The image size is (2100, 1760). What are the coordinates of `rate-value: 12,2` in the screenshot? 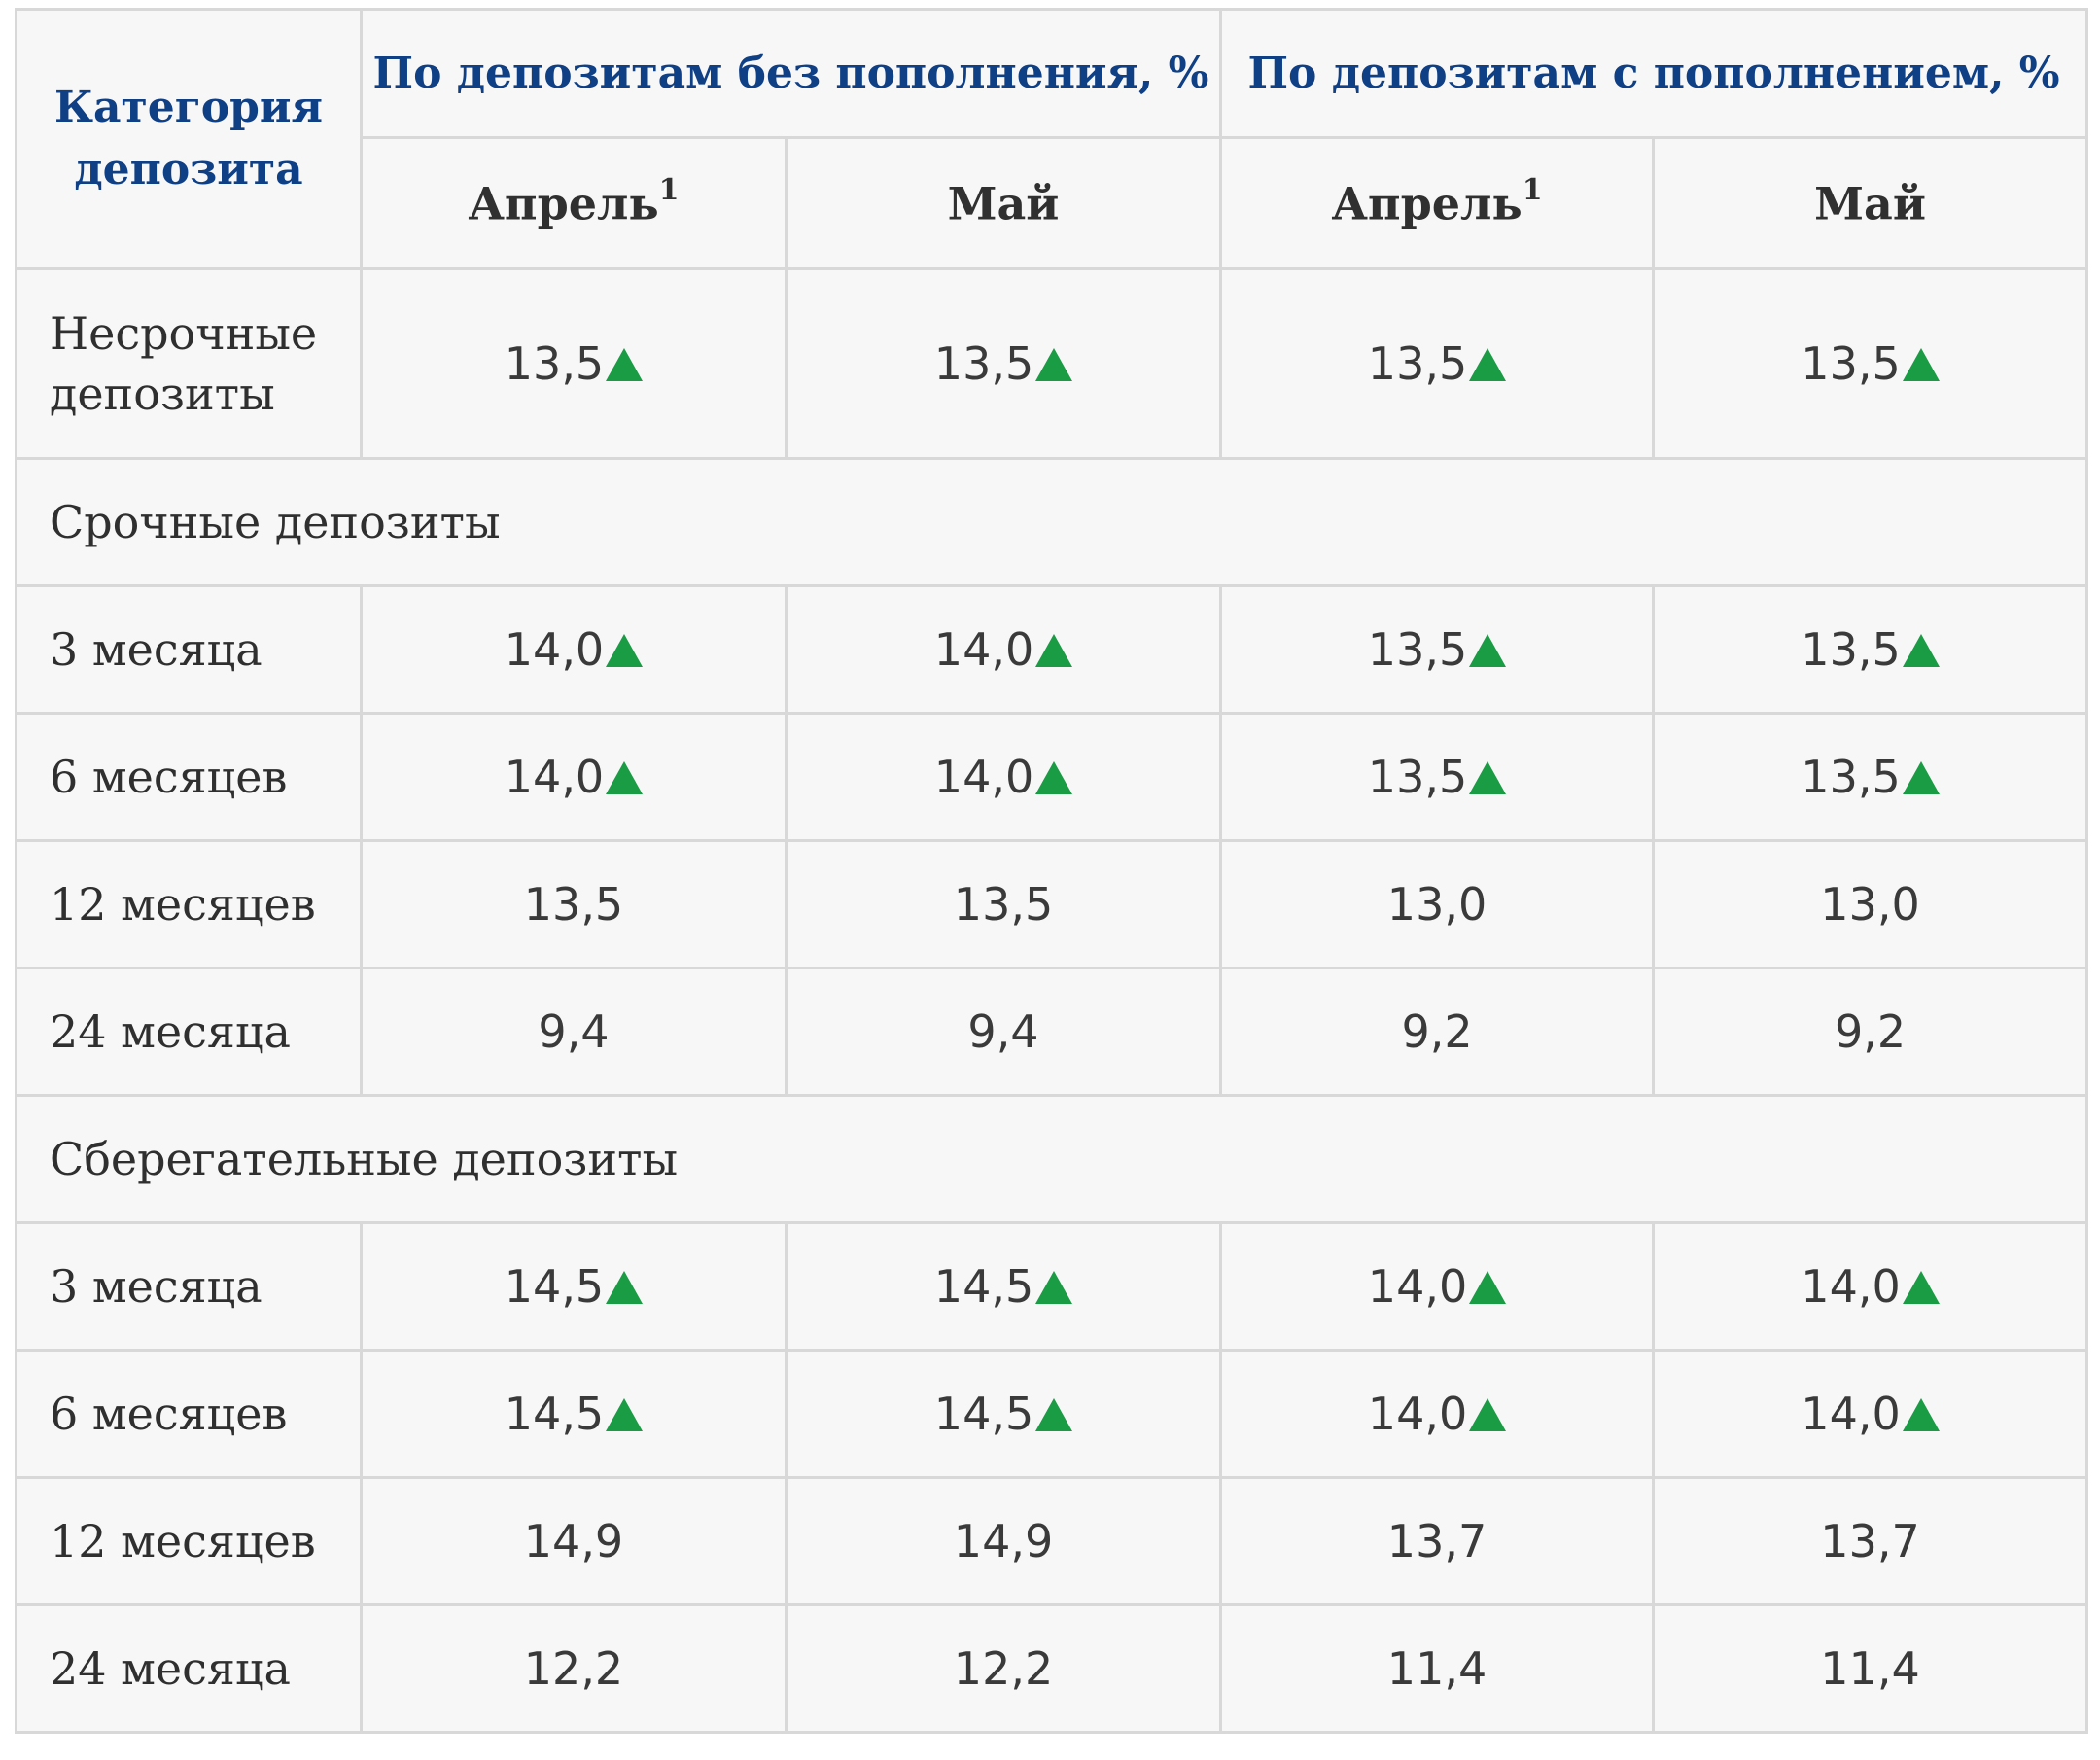 It's located at (573, 1668).